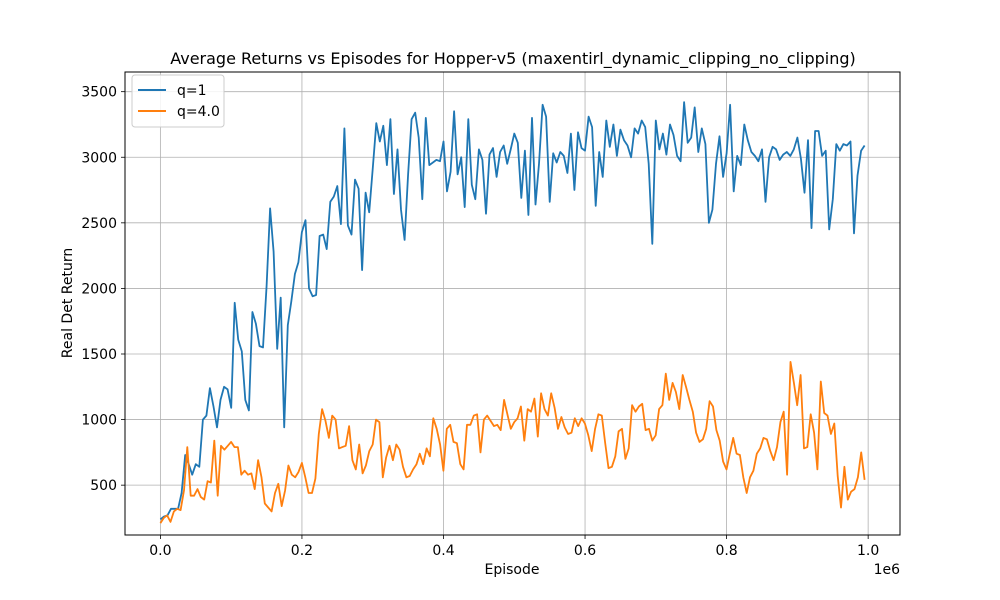  I want to click on y-tick-label: 2500, so click(99, 224).